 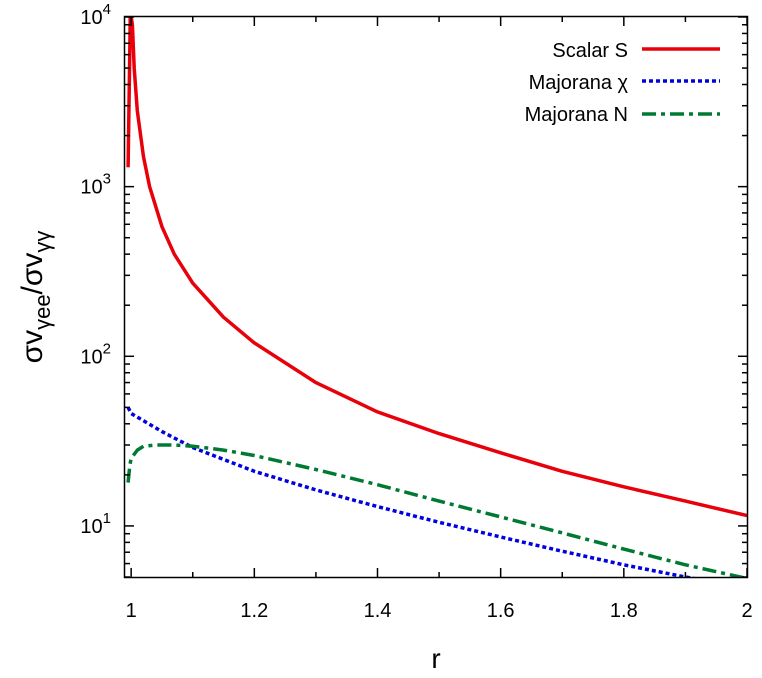 What do you see at coordinates (95, 15) in the screenshot?
I see `y-tick-label-3: 10⁴` at bounding box center [95, 15].